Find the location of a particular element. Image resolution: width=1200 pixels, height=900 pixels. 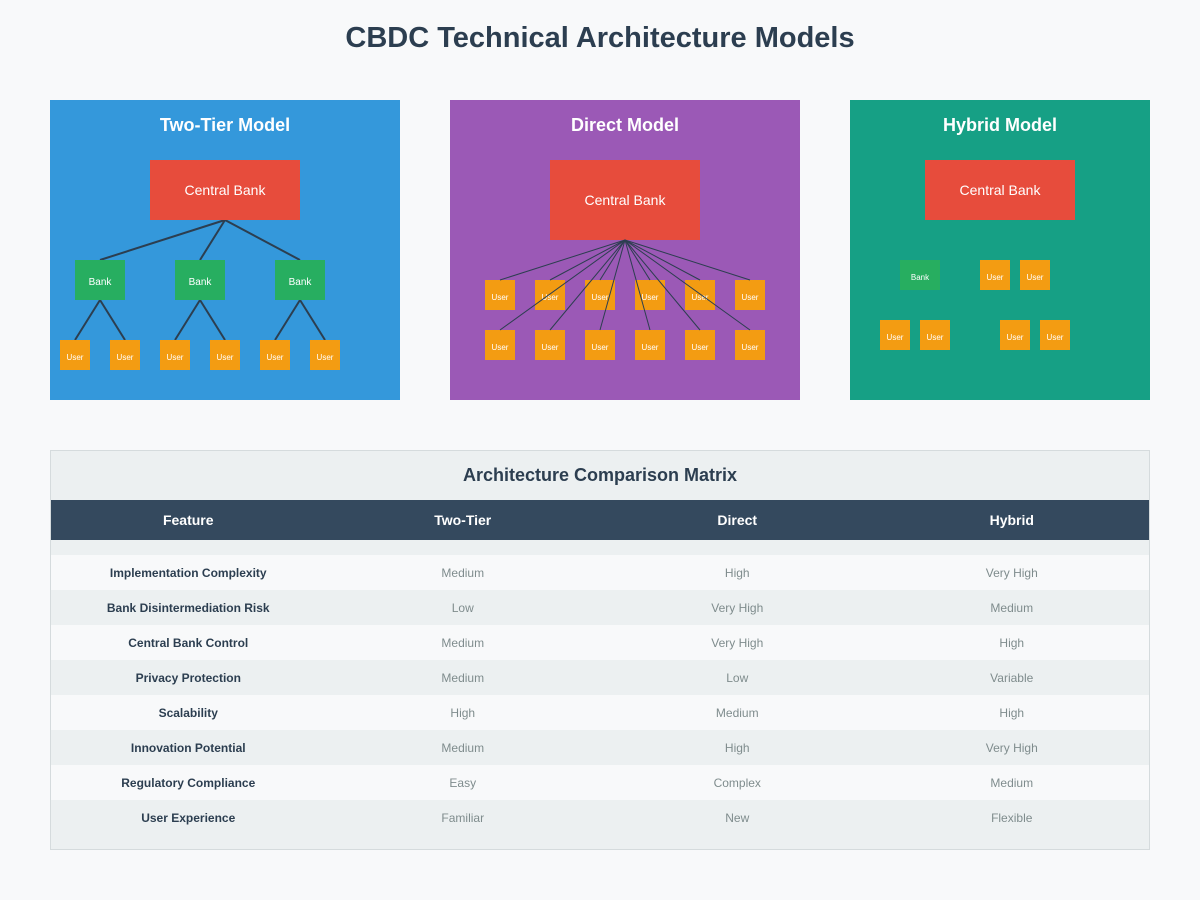

two-tier-panel: Two-Tier Model Central Bank Bank Bank is located at coordinates (225, 250).